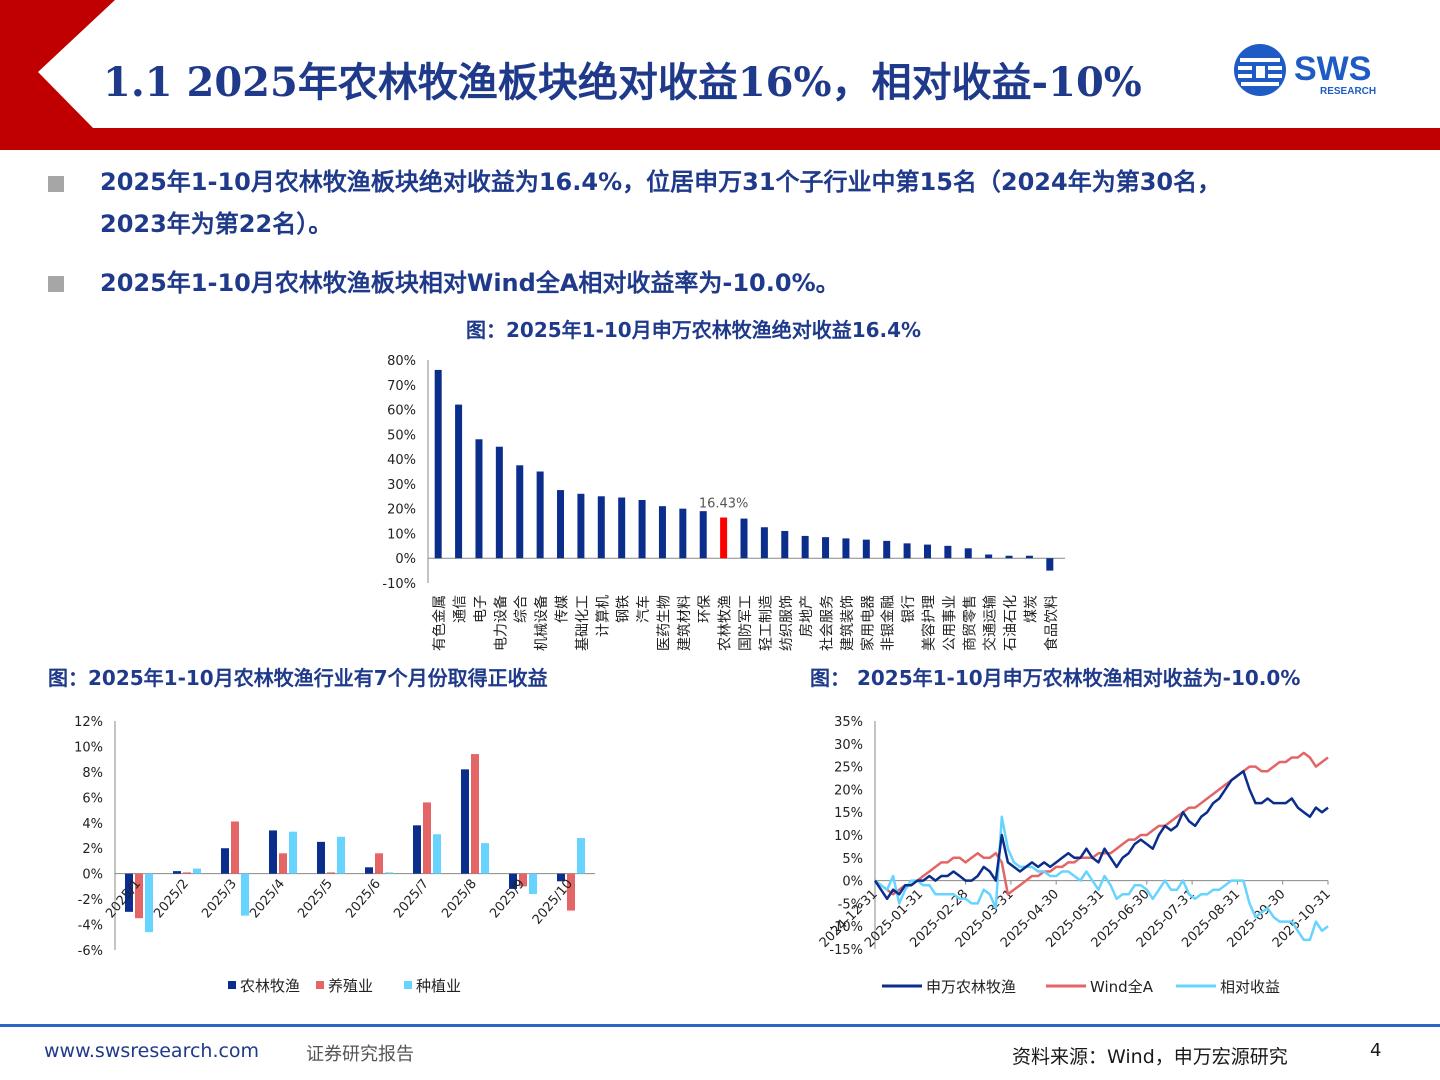 This screenshot has height=1080, width=1440. I want to click on footer-report-type: 证券研究报告, so click(360, 1054).